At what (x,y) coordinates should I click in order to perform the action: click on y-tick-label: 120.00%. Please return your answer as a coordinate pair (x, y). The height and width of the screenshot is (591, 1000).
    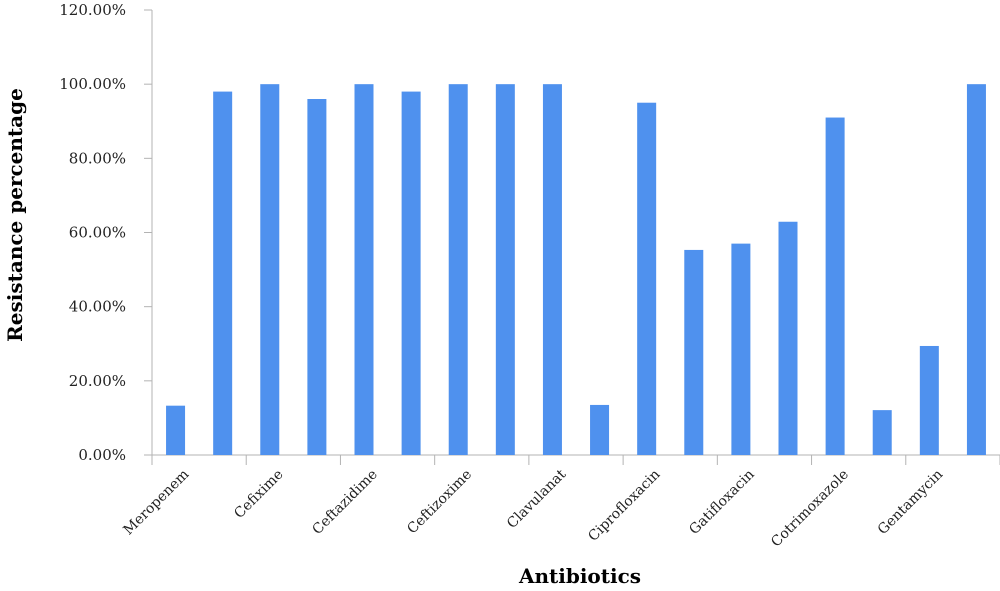
    Looking at the image, I should click on (92, 10).